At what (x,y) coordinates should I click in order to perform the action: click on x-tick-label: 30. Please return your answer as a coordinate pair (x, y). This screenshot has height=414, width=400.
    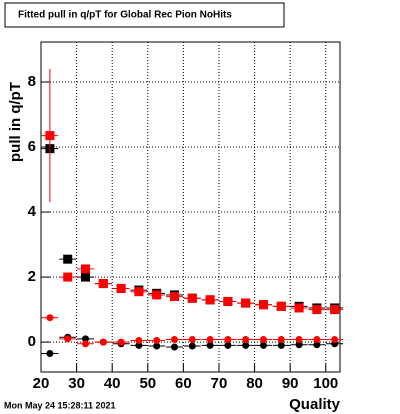
    Looking at the image, I should click on (76, 383).